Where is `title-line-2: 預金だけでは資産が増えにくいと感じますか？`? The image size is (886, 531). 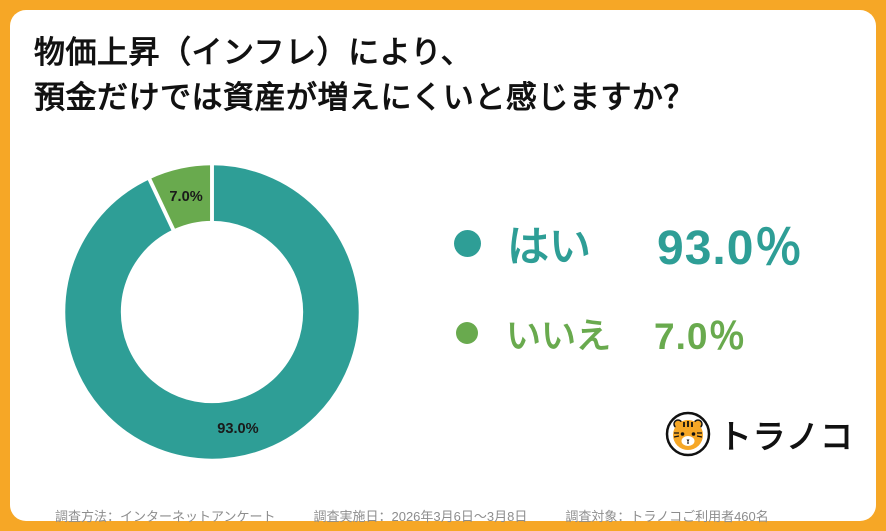
title-line-2: 預金だけでは資産が増えにくいと感じますか？ is located at coordinates (364, 97).